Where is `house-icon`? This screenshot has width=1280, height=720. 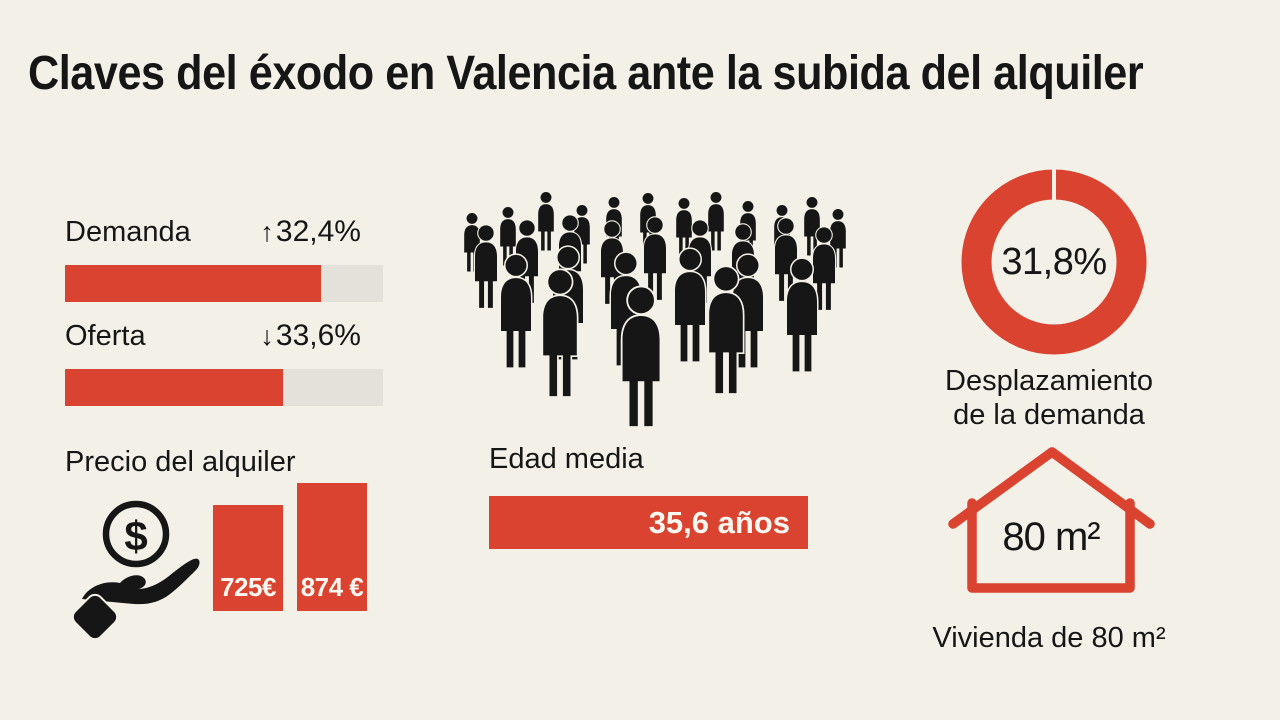
house-icon is located at coordinates (1051, 520).